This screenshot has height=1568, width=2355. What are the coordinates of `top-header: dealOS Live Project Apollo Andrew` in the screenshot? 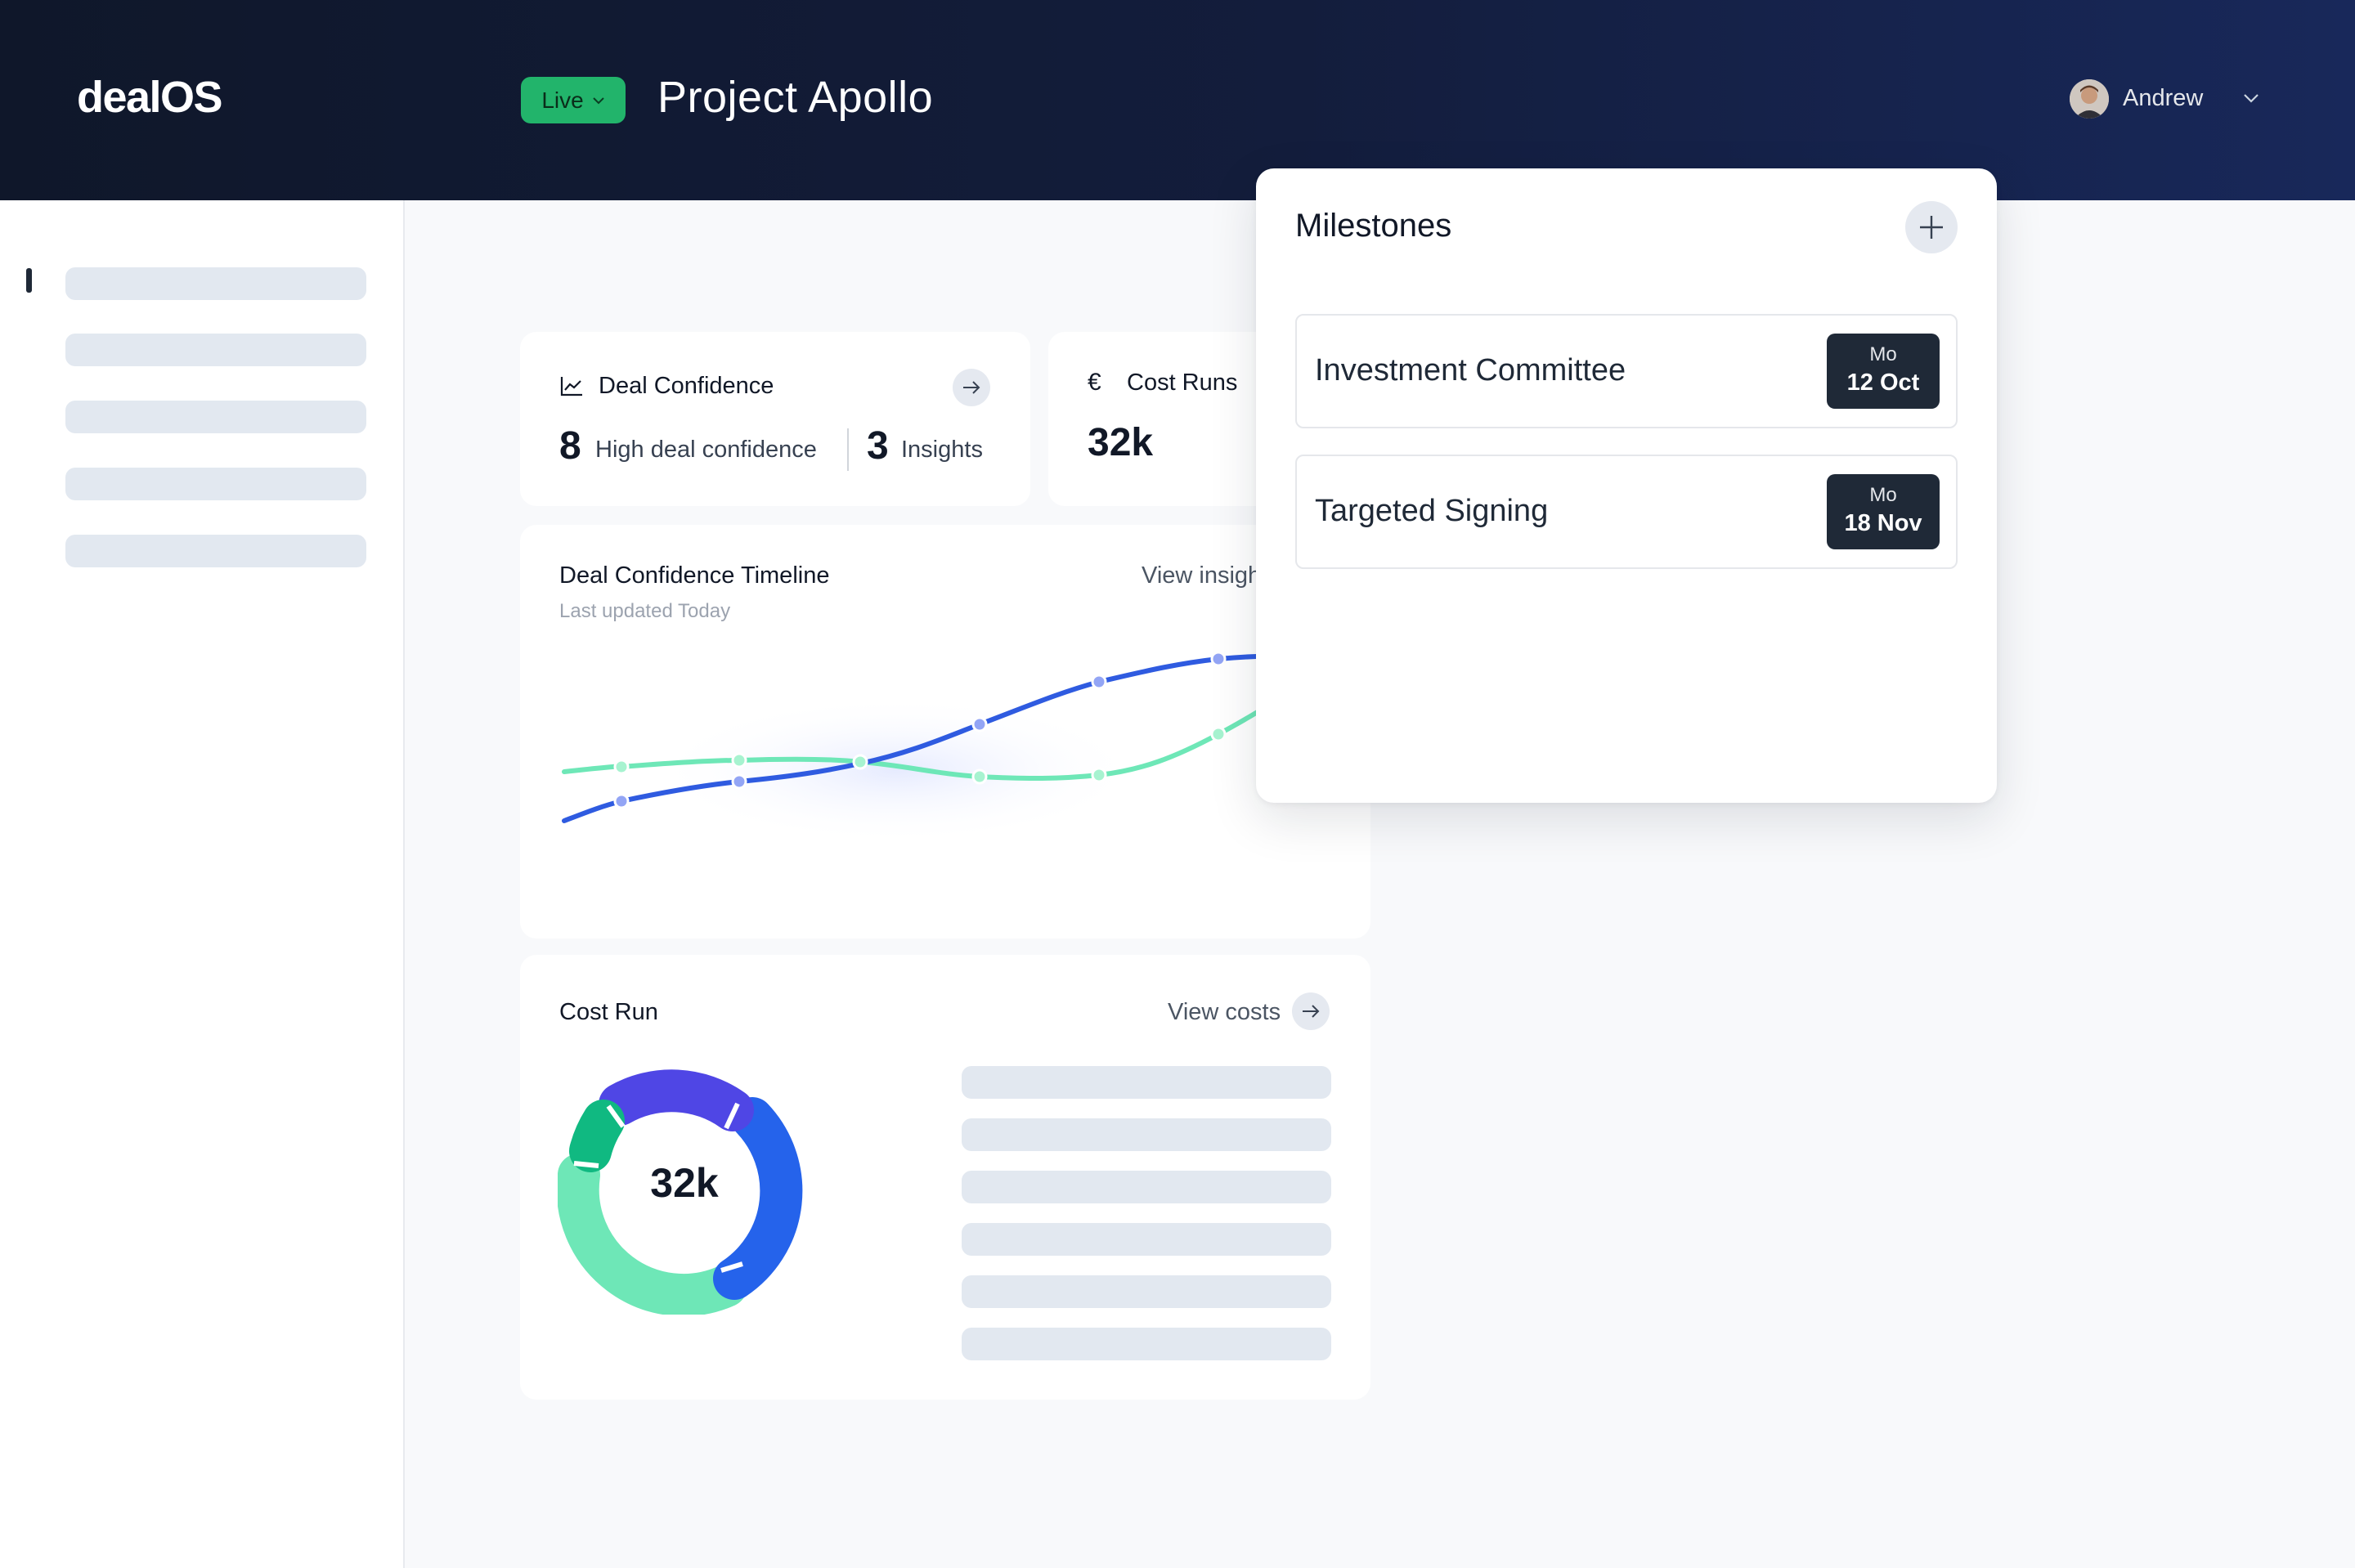 It's located at (1177, 100).